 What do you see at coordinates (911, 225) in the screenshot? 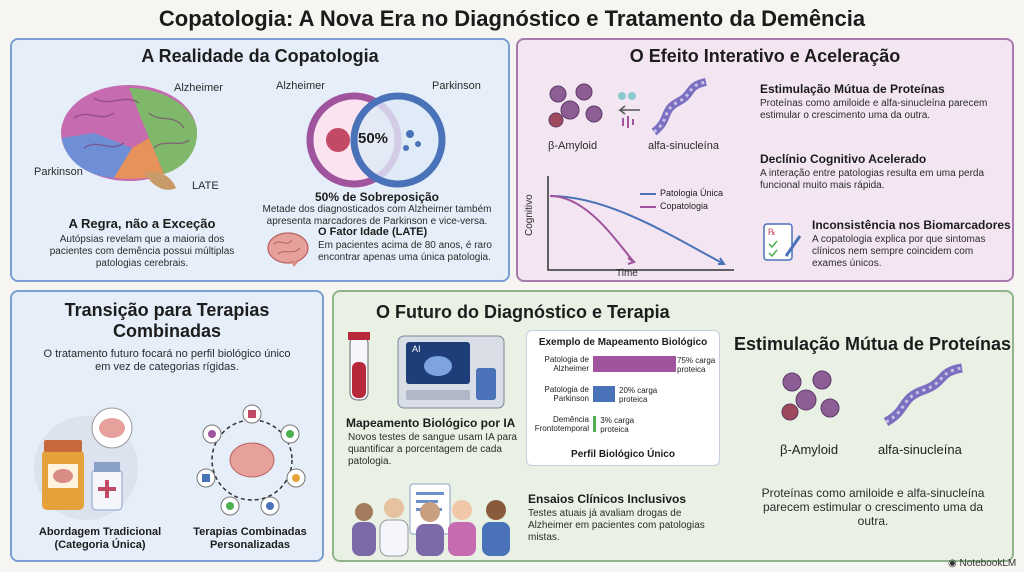
I see `efeito-item-3-title: Inconsistência nos Biomarcadores` at bounding box center [911, 225].